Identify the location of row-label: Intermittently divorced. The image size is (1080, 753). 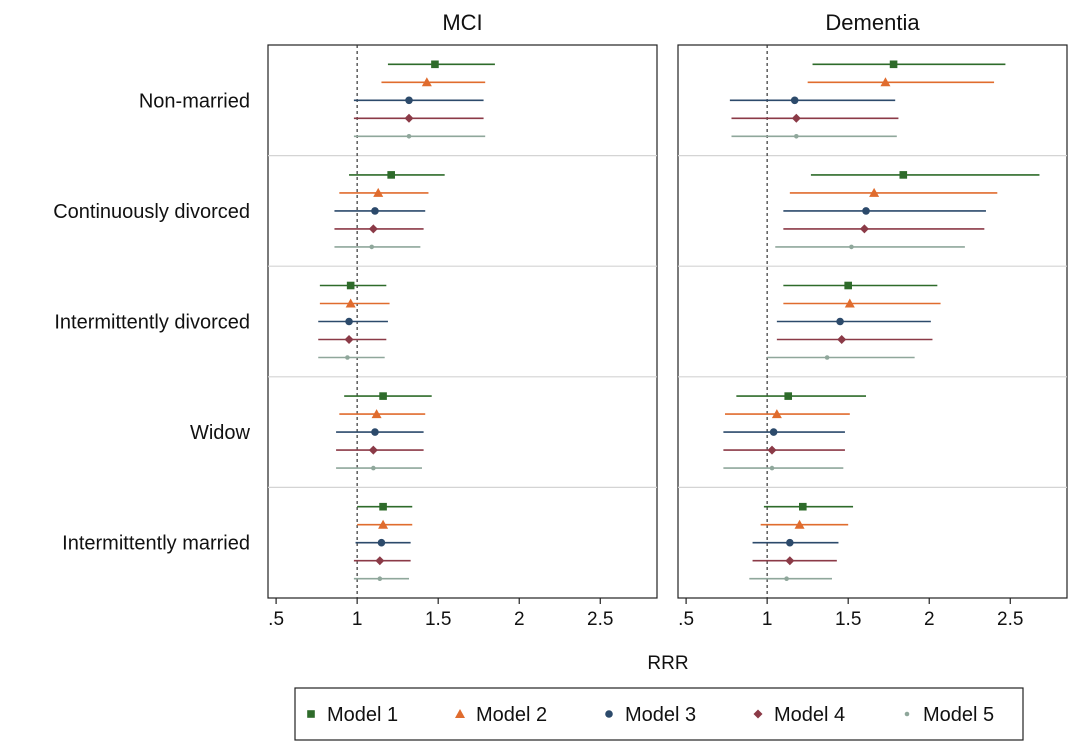
(152, 323).